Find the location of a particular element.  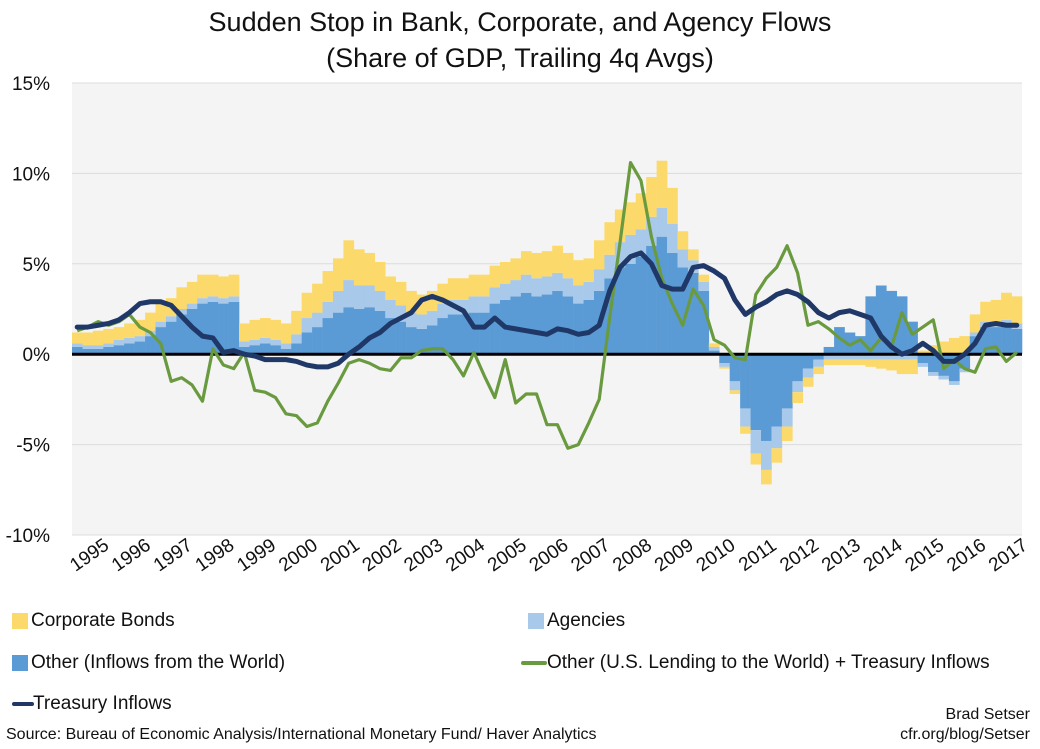

y-tick-label: 0% is located at coordinates (37, 355).